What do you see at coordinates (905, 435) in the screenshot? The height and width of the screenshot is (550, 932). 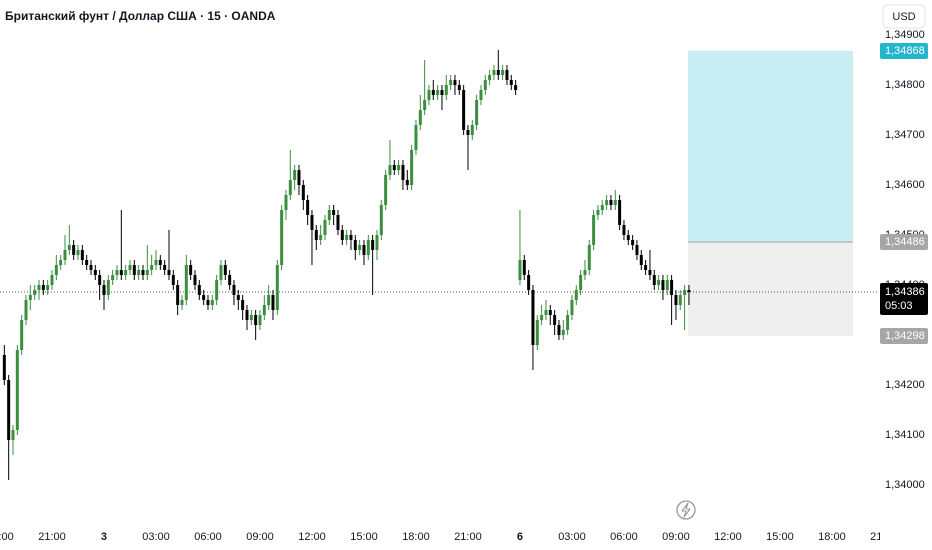 I see `y-tick-label: 1,34100` at bounding box center [905, 435].